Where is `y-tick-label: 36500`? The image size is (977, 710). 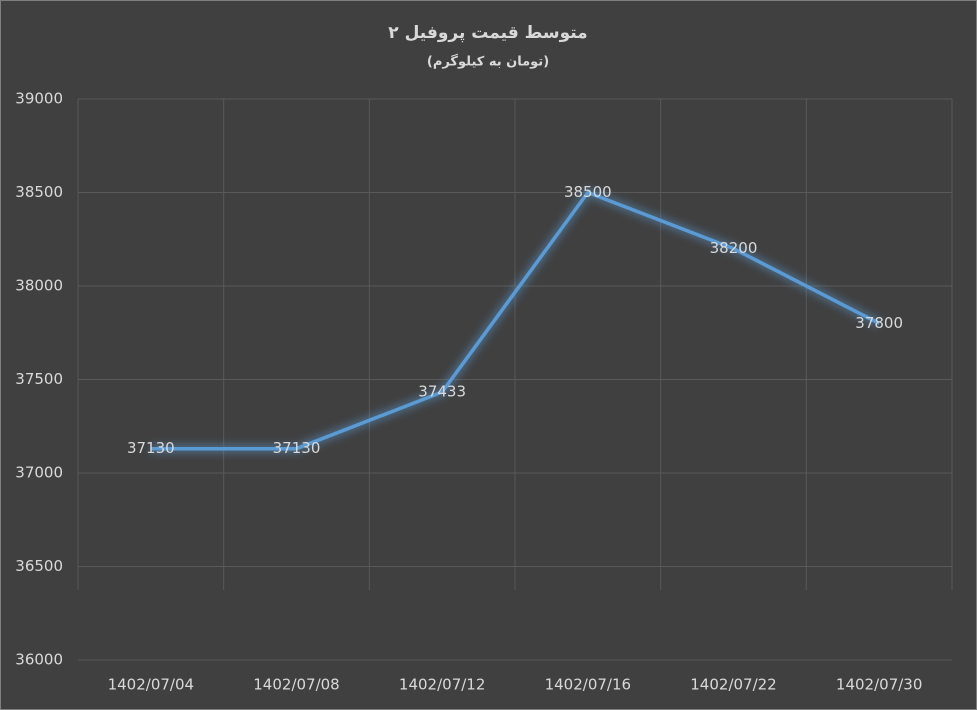
y-tick-label: 36500 is located at coordinates (39, 566).